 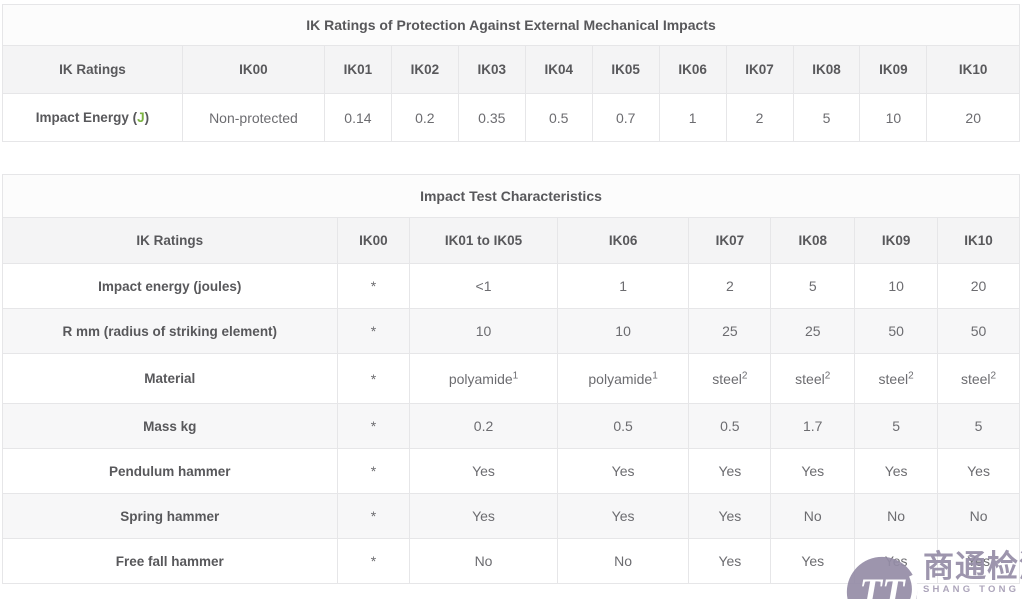 I want to click on cell-text: polyamide, so click(x=480, y=378).